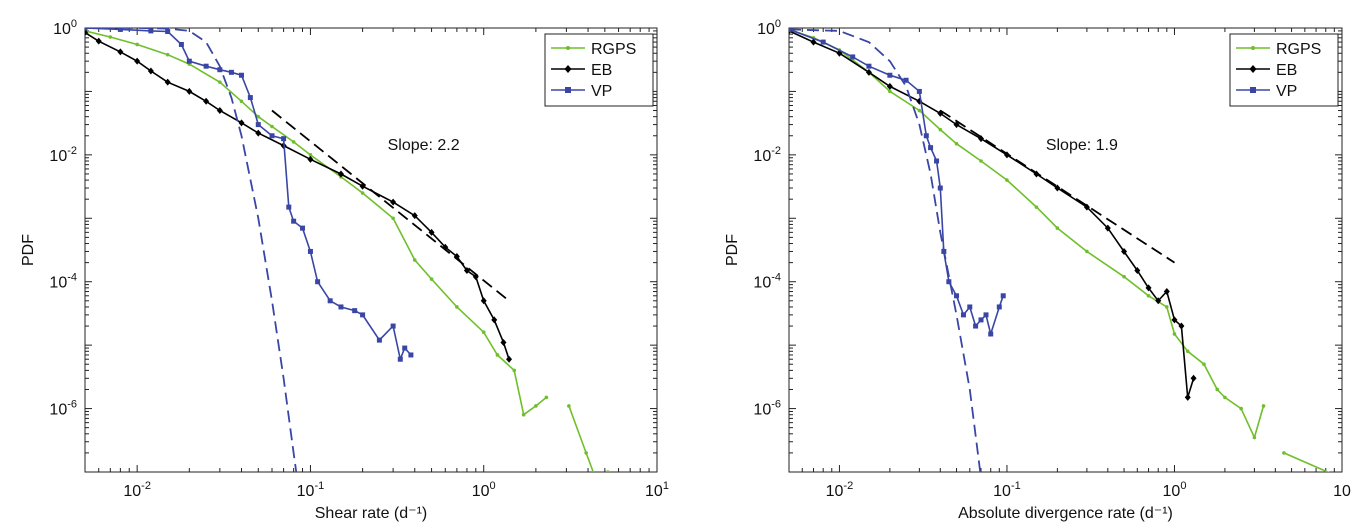 This screenshot has width=1362, height=530. What do you see at coordinates (1065, 513) in the screenshot?
I see `x-axis-label: Absolute divergence rate (d⁻¹)` at bounding box center [1065, 513].